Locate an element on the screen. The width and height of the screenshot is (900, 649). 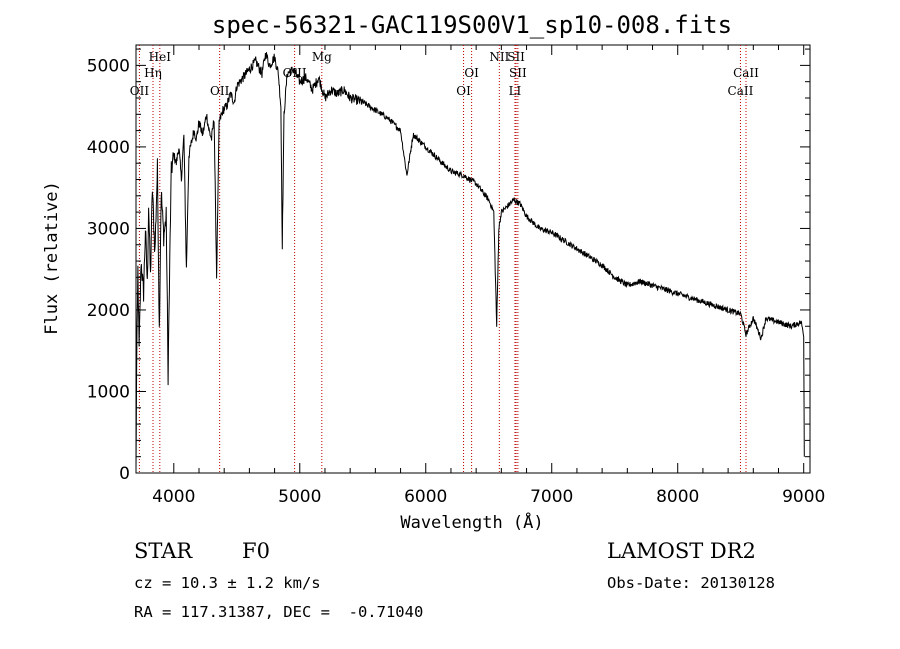
y-tick-label: 1000 is located at coordinates (108, 392).